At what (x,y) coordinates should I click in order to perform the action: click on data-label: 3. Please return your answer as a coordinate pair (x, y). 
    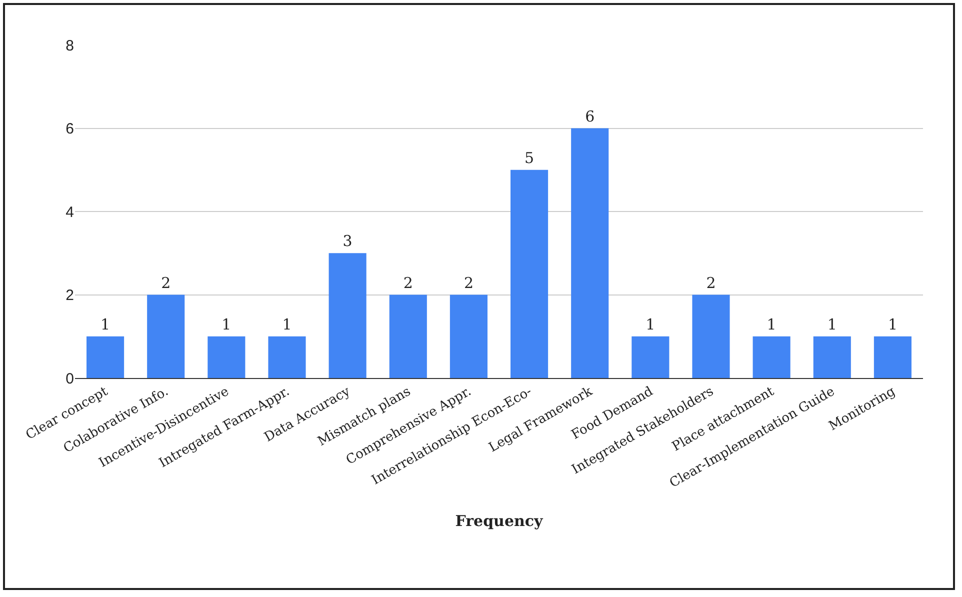
    Looking at the image, I should click on (347, 241).